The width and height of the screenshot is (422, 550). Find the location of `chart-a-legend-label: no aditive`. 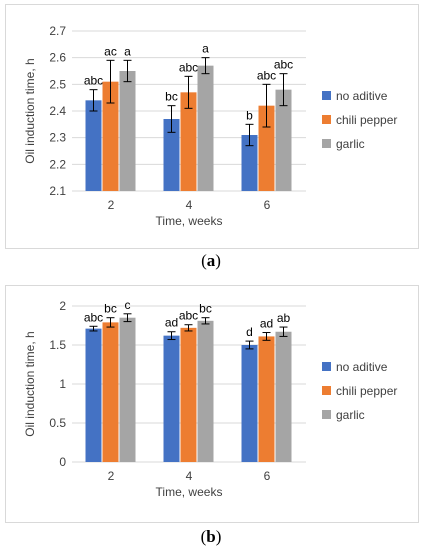

chart-a-legend-label: no aditive is located at coordinates (362, 96).